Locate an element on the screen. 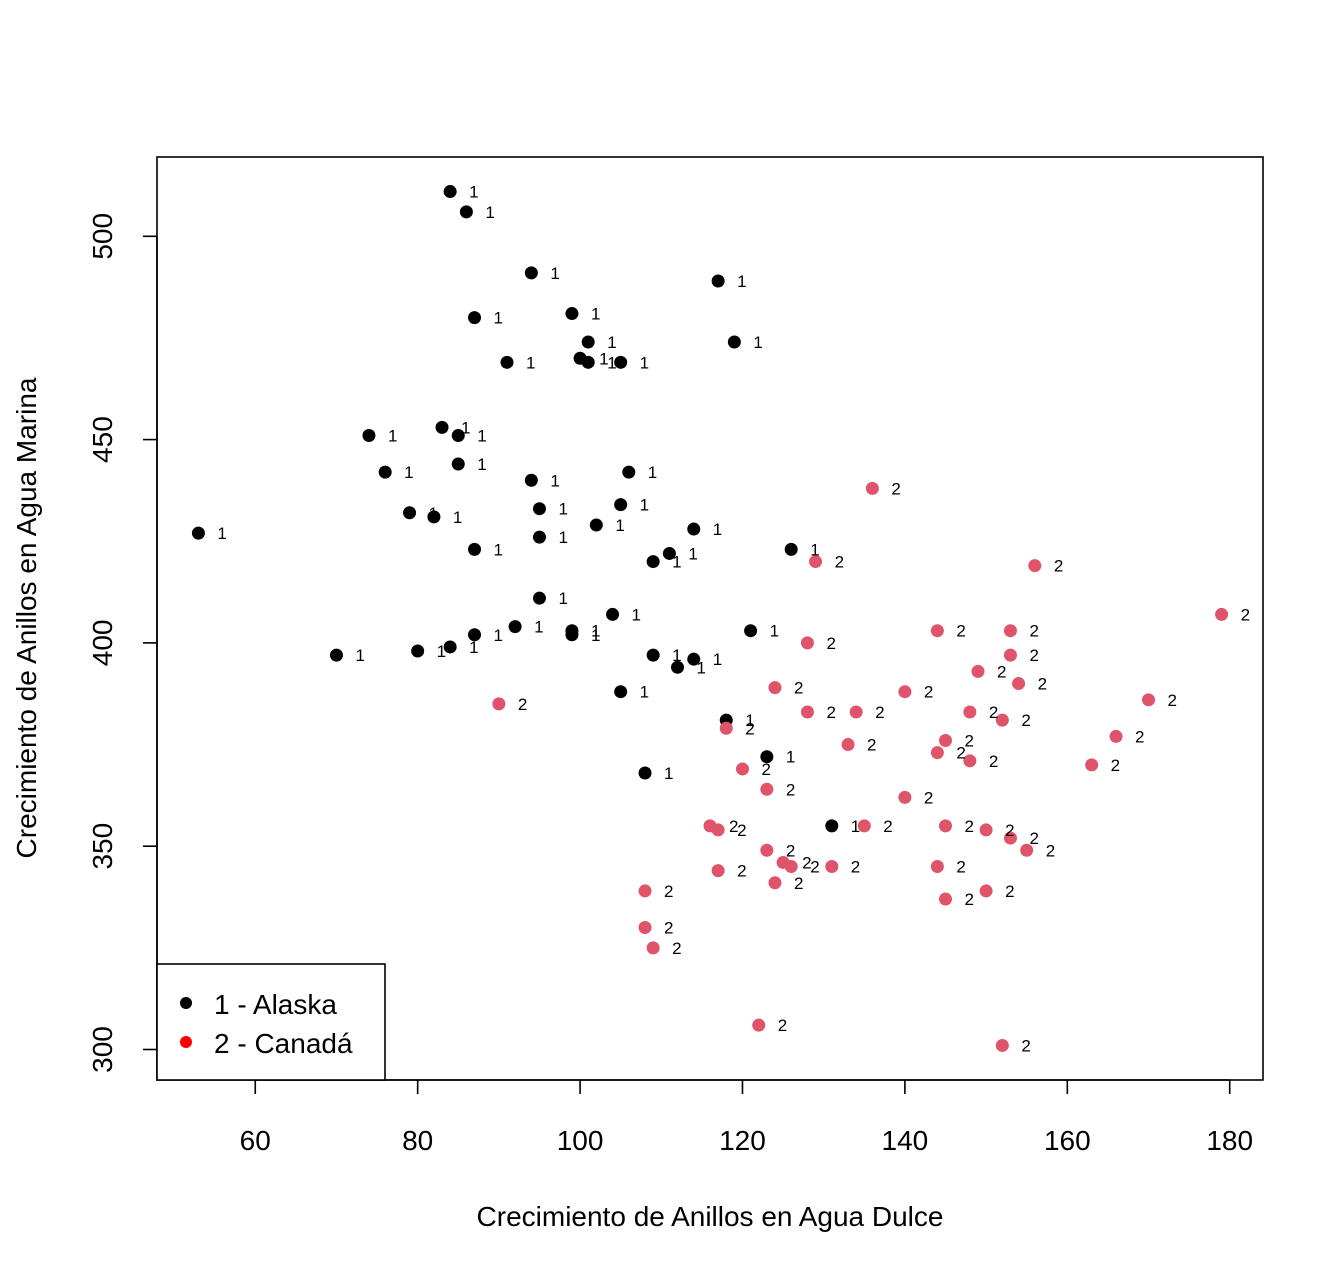 Image resolution: width=1344 pixels, height=1276 pixels. x-tick-label: 140 is located at coordinates (905, 1140).